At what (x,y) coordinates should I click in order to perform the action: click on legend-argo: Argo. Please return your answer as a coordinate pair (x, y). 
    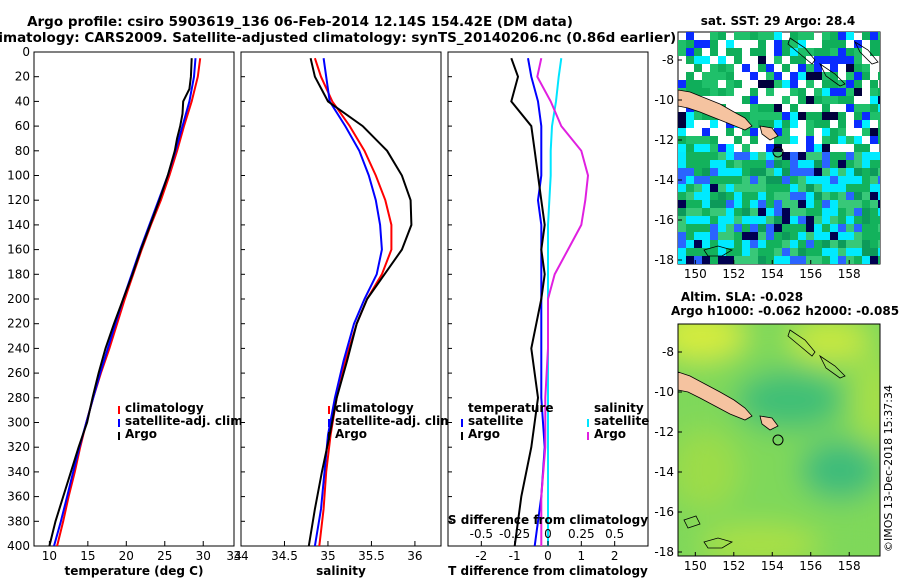
    Looking at the image, I should click on (141, 434).